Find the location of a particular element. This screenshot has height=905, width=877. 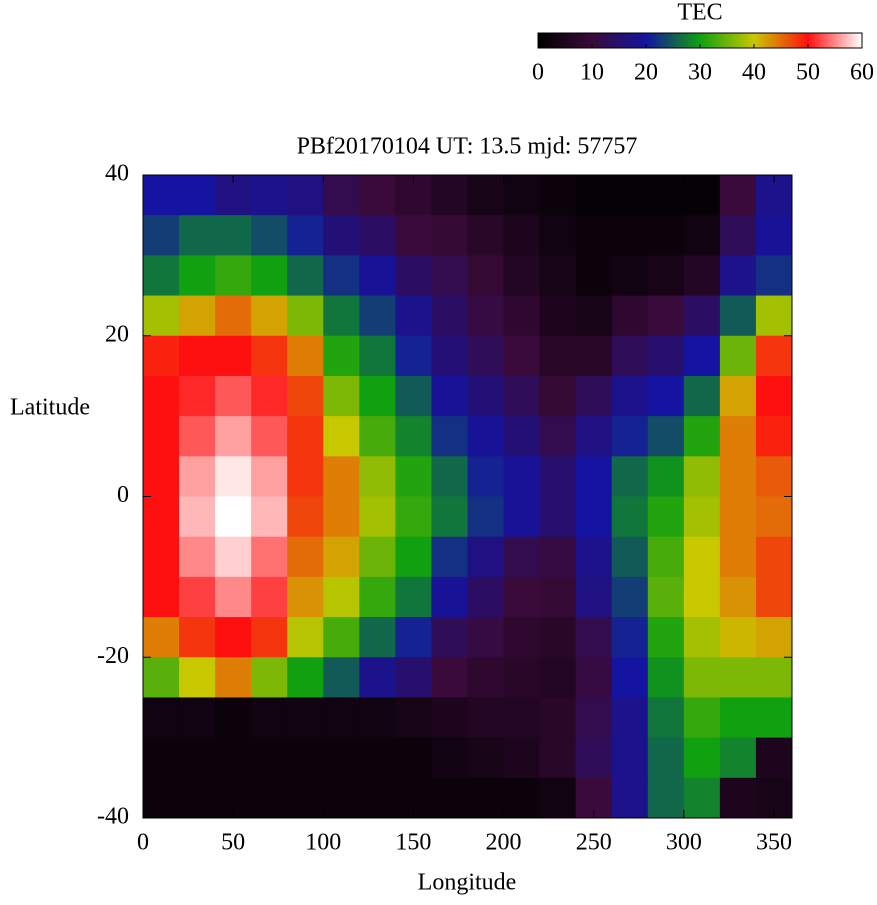

x-tick-label: 150 is located at coordinates (413, 843).